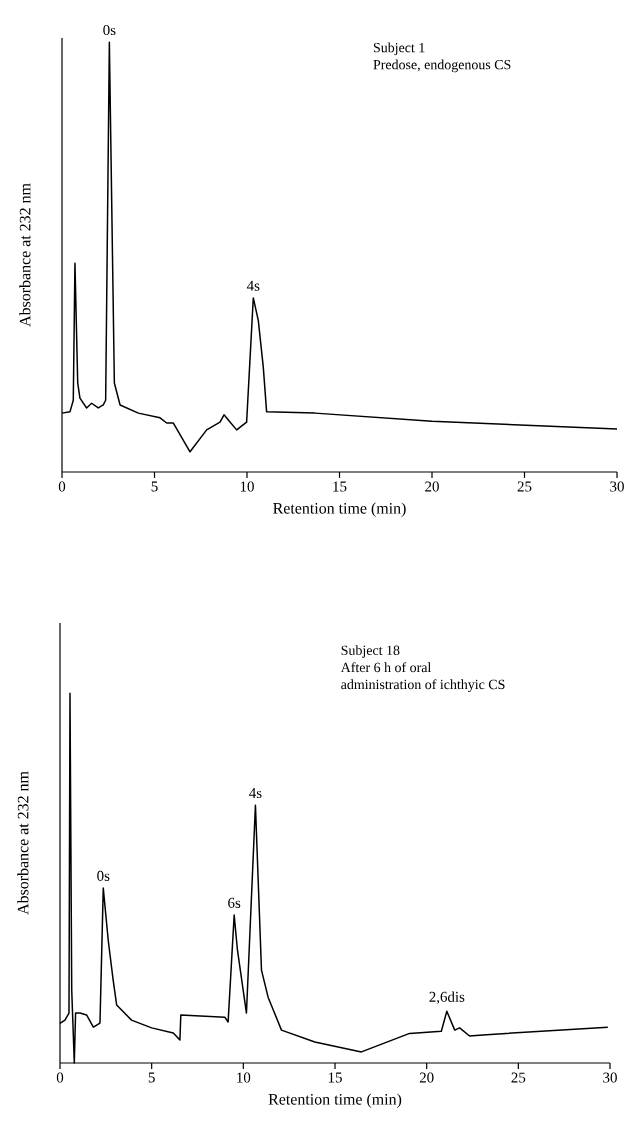  Describe the element at coordinates (370, 651) in the screenshot. I see `text: Subject 18` at that location.